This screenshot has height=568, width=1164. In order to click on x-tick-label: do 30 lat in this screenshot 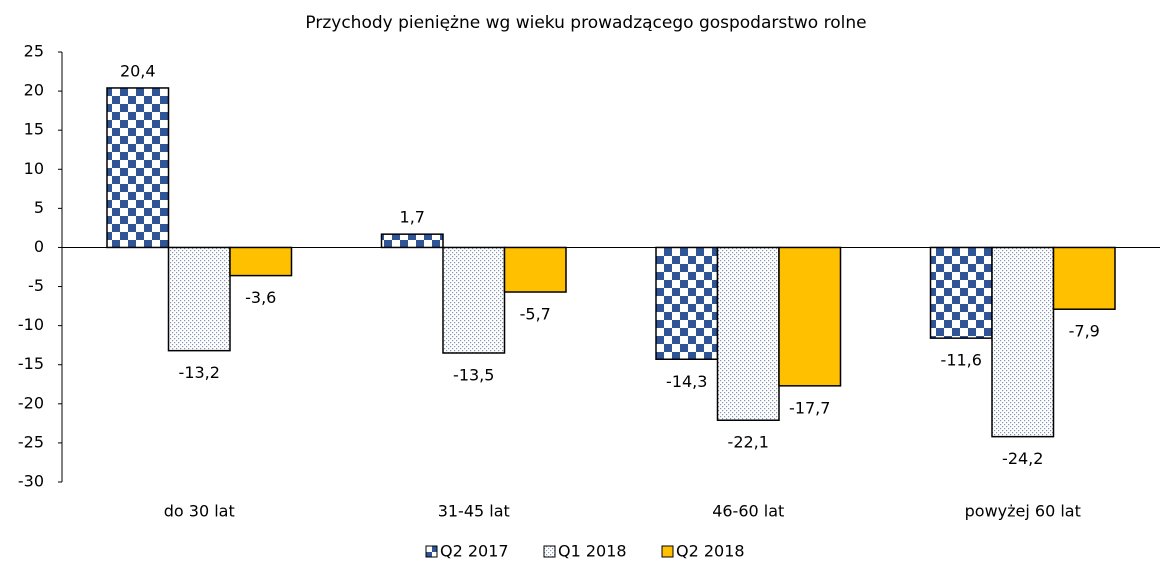, I will do `click(199, 511)`.